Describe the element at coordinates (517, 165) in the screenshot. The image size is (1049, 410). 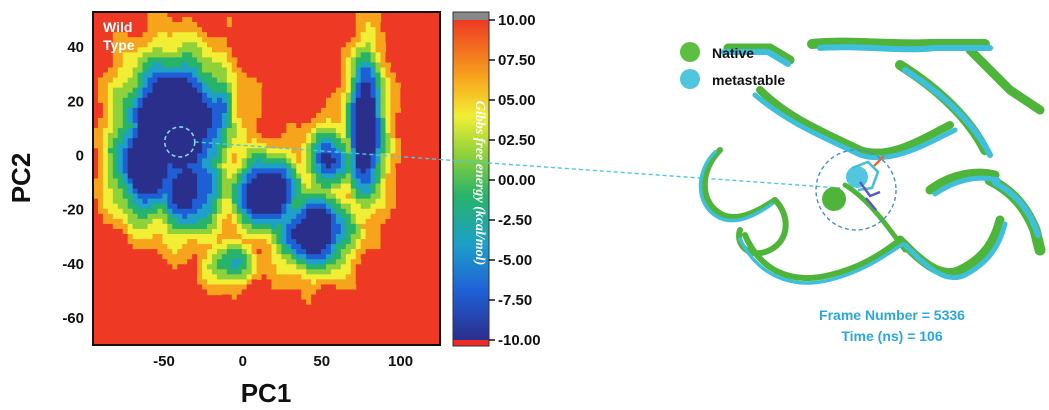
I see `connector-line` at that location.